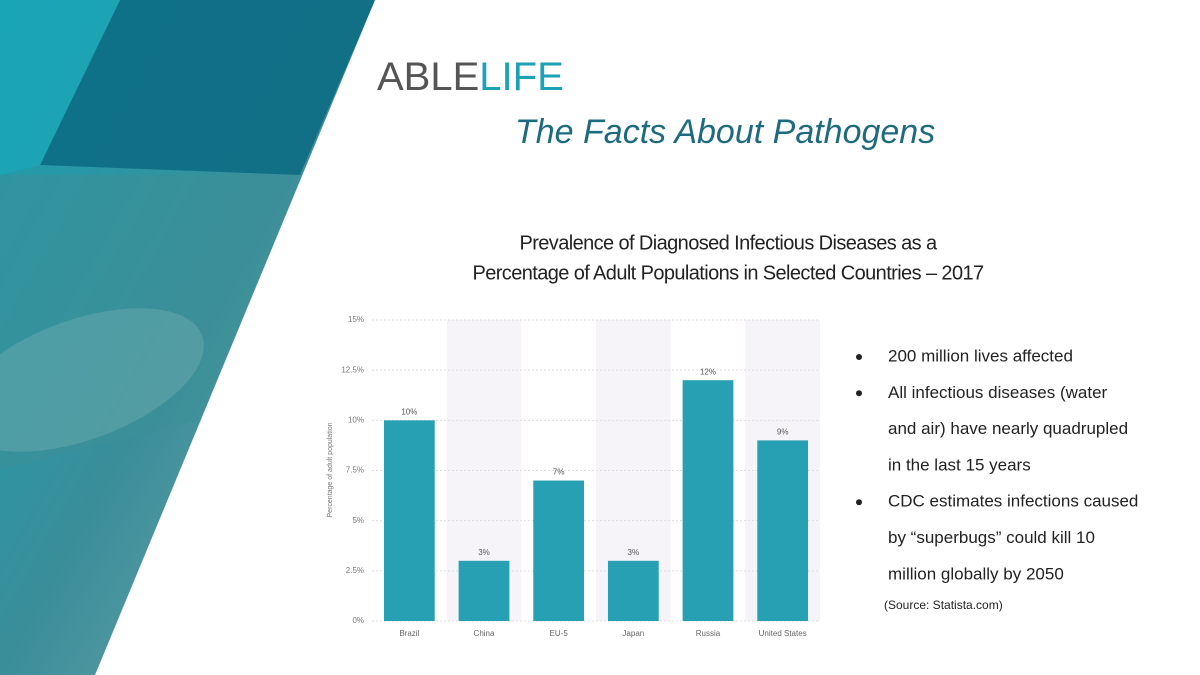 The width and height of the screenshot is (1200, 675). What do you see at coordinates (559, 472) in the screenshot?
I see `value-label: 7%` at bounding box center [559, 472].